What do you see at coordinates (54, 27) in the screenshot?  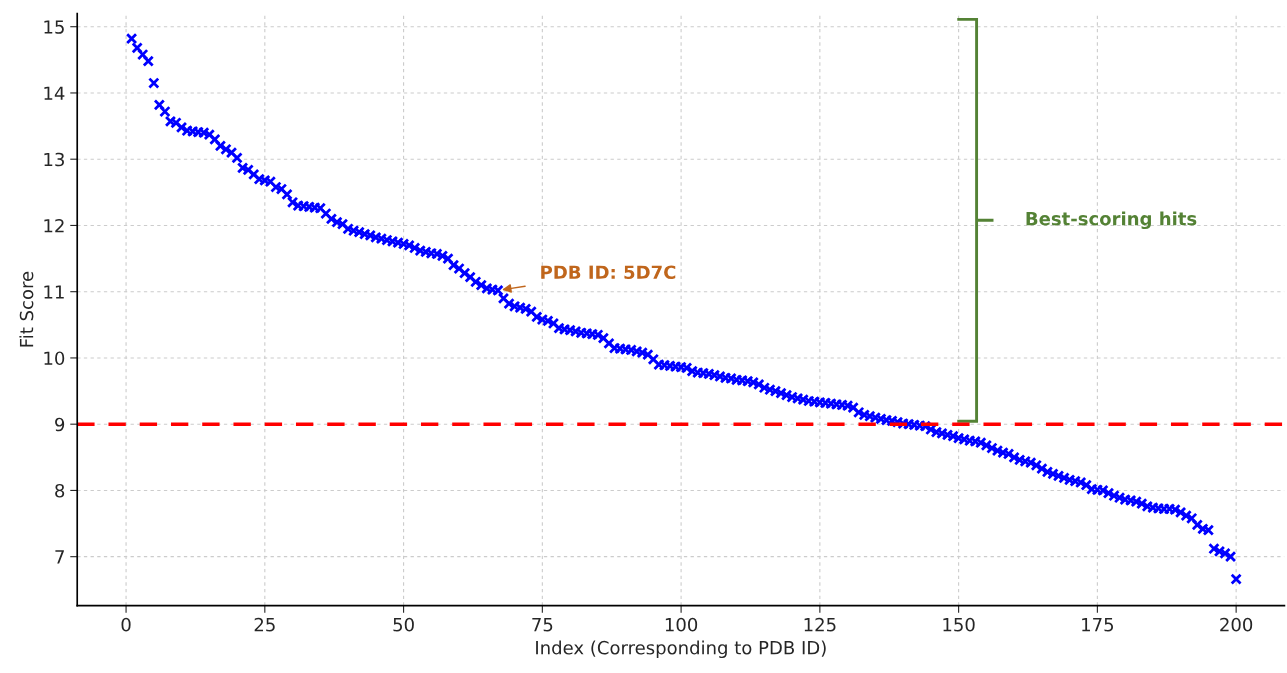 I see `y-tick-label: 15` at bounding box center [54, 27].